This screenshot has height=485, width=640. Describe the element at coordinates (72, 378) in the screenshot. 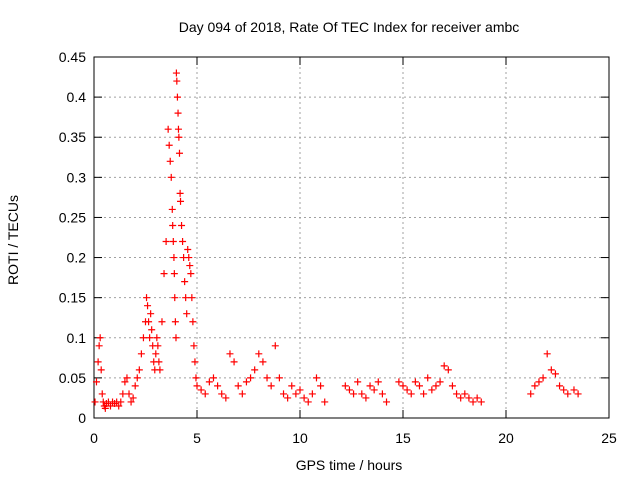

I see `y-tick-label: 0.05` at that location.